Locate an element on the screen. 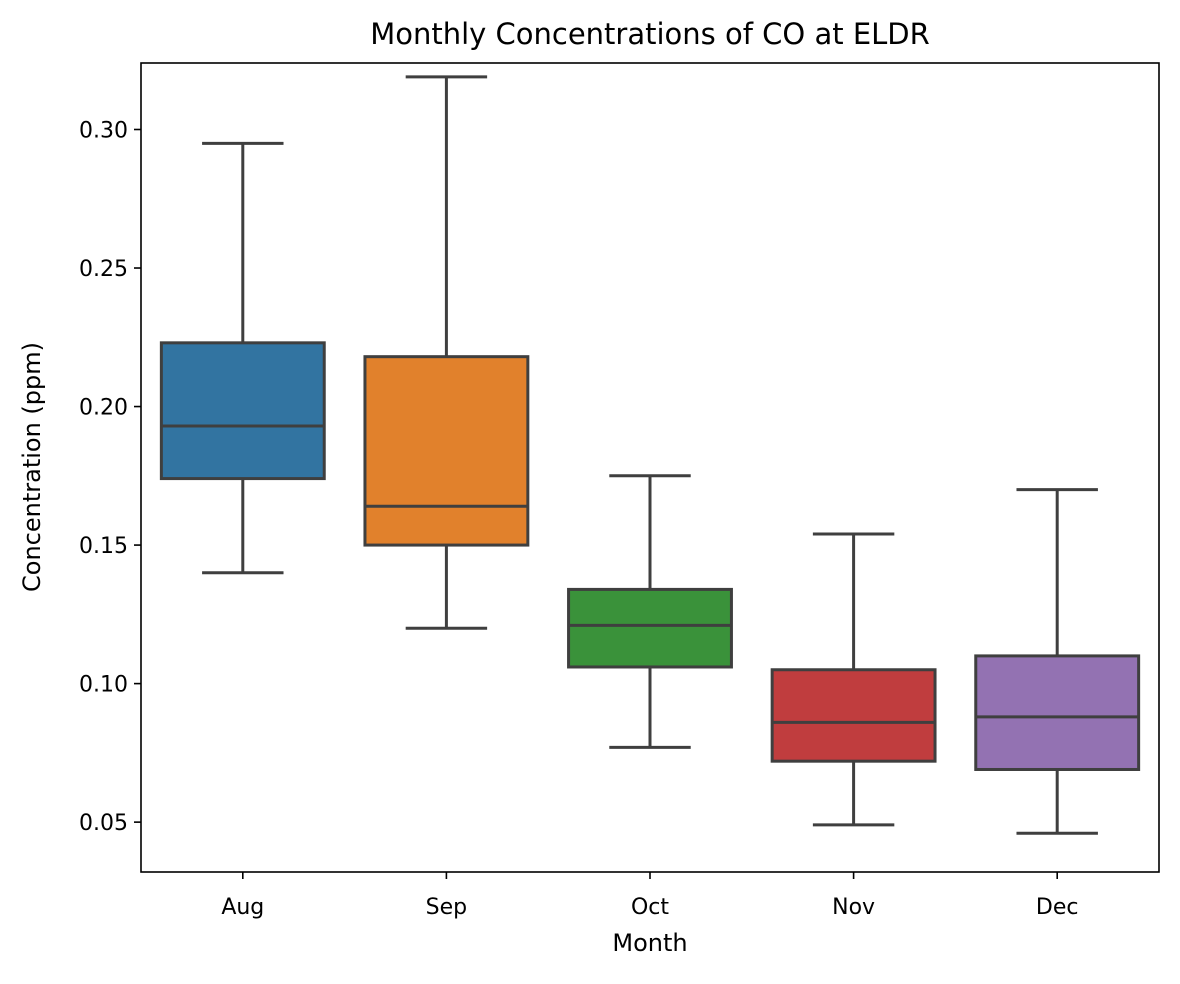 The width and height of the screenshot is (1180, 984). iqr-box-nov is located at coordinates (853, 715).